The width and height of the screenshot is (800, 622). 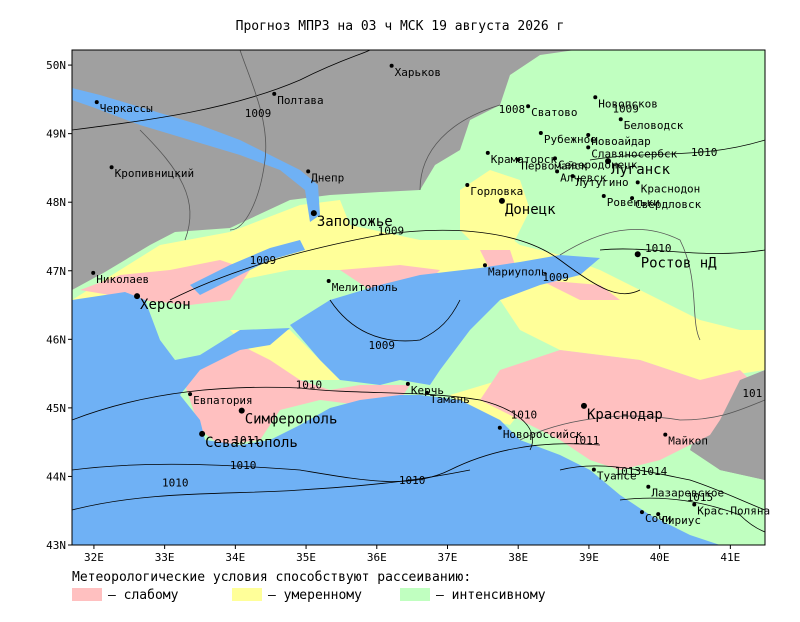 What do you see at coordinates (602, 182) in the screenshot?
I see `city-label: Лутугино` at bounding box center [602, 182].